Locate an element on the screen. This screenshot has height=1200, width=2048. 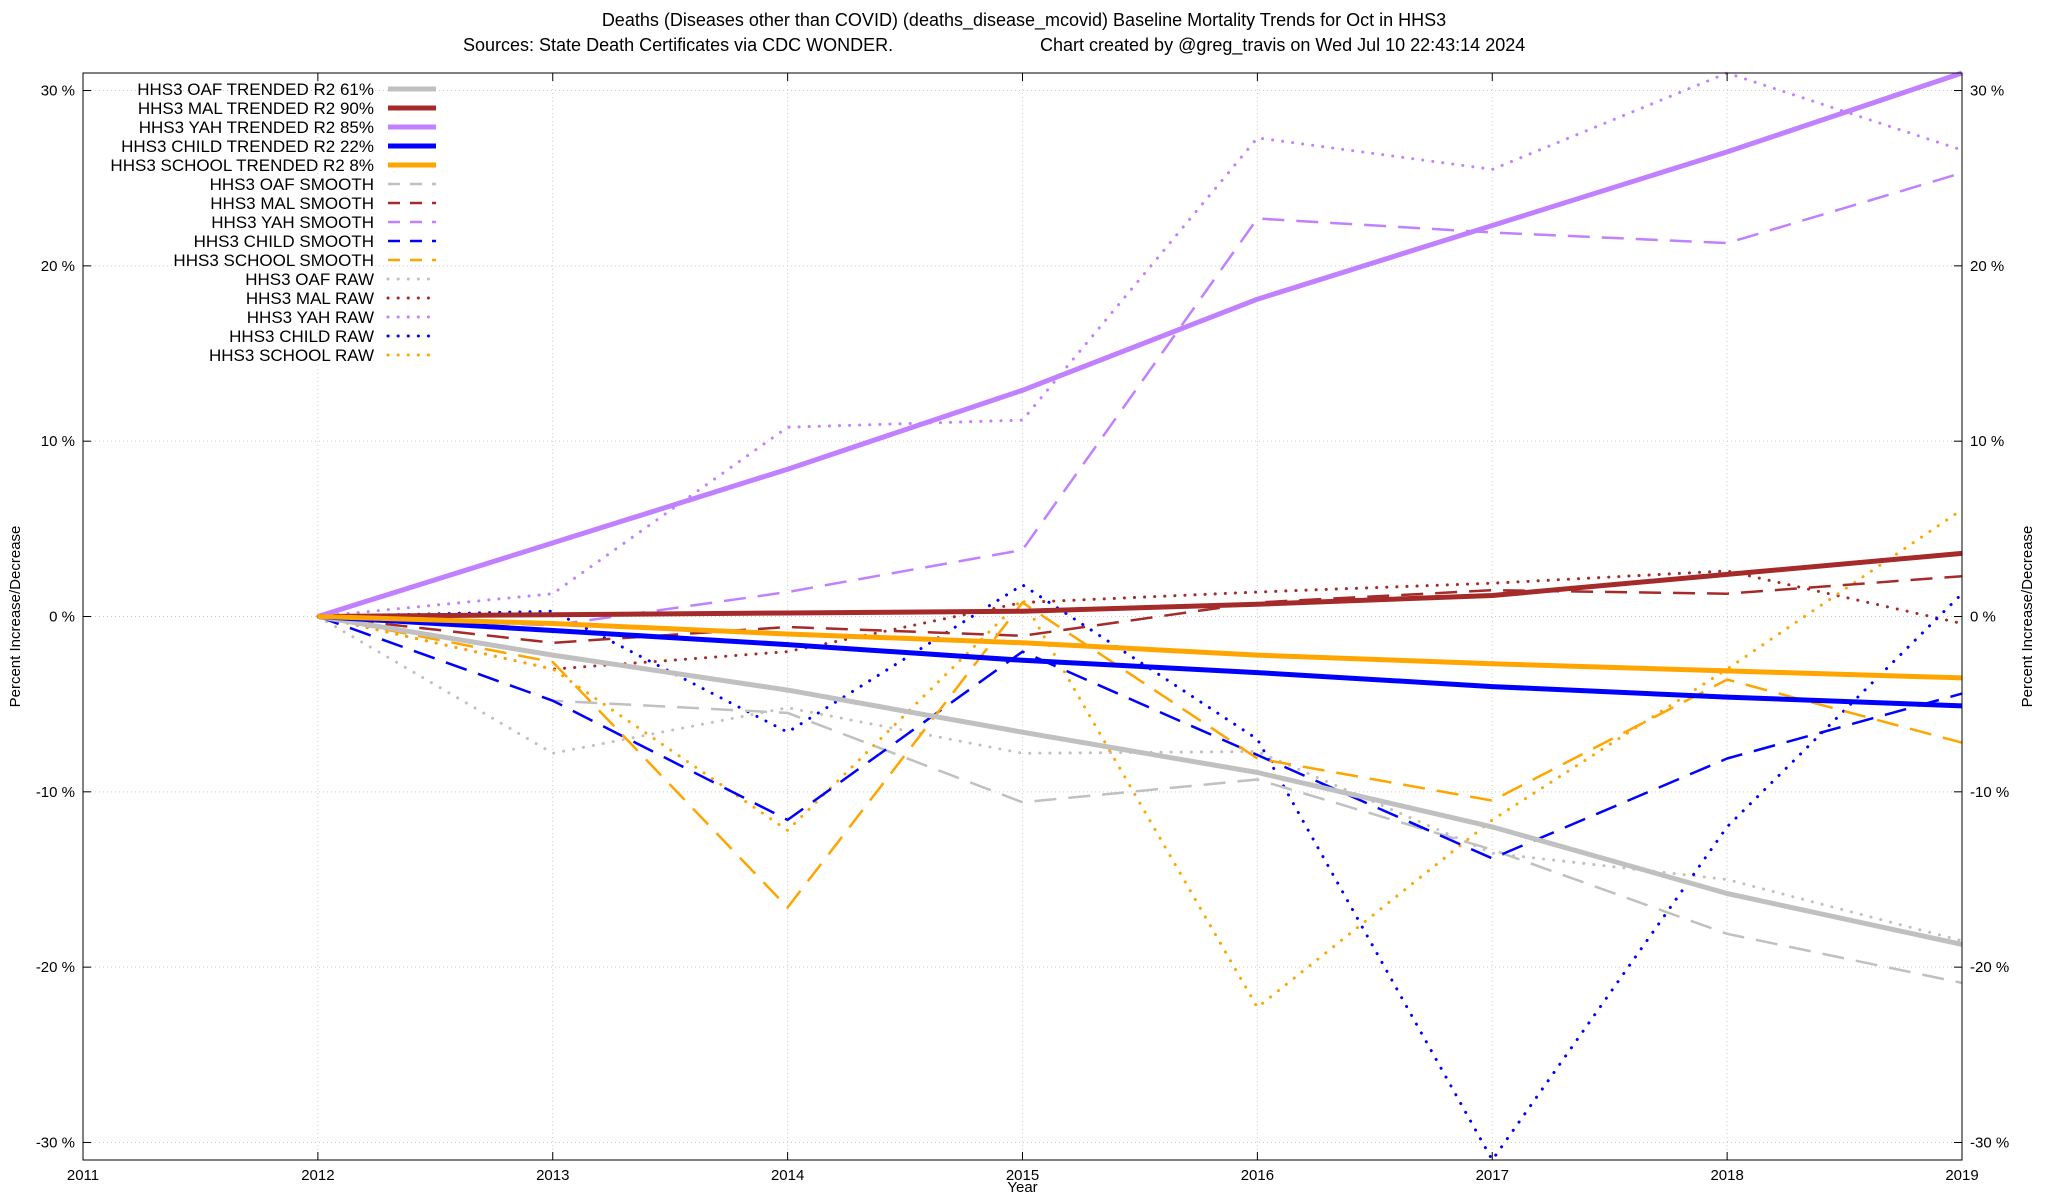
y-tick-label-left: -30 % is located at coordinates (55, 1142).